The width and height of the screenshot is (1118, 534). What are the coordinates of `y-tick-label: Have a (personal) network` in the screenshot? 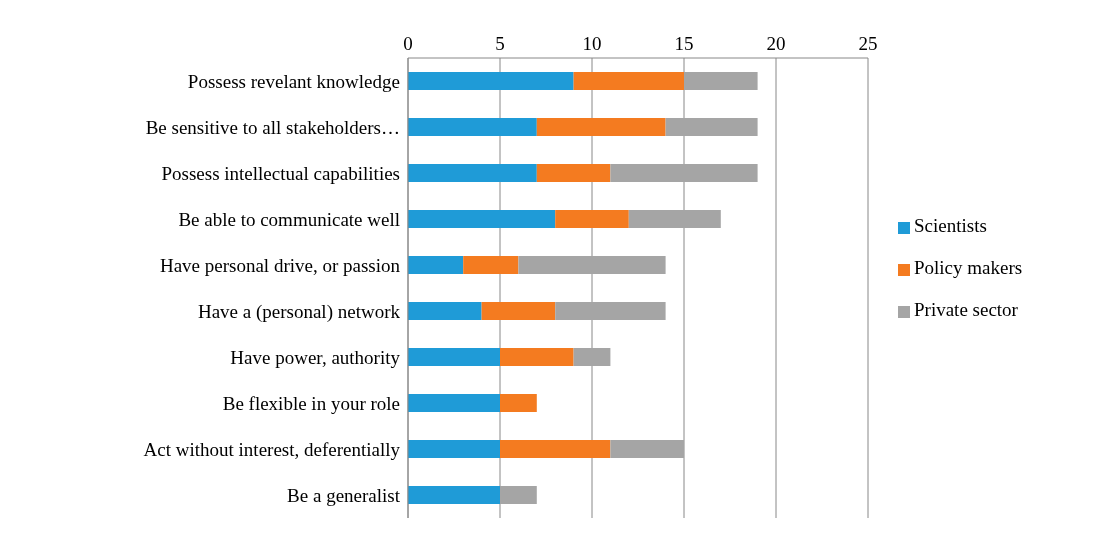 It's located at (299, 311).